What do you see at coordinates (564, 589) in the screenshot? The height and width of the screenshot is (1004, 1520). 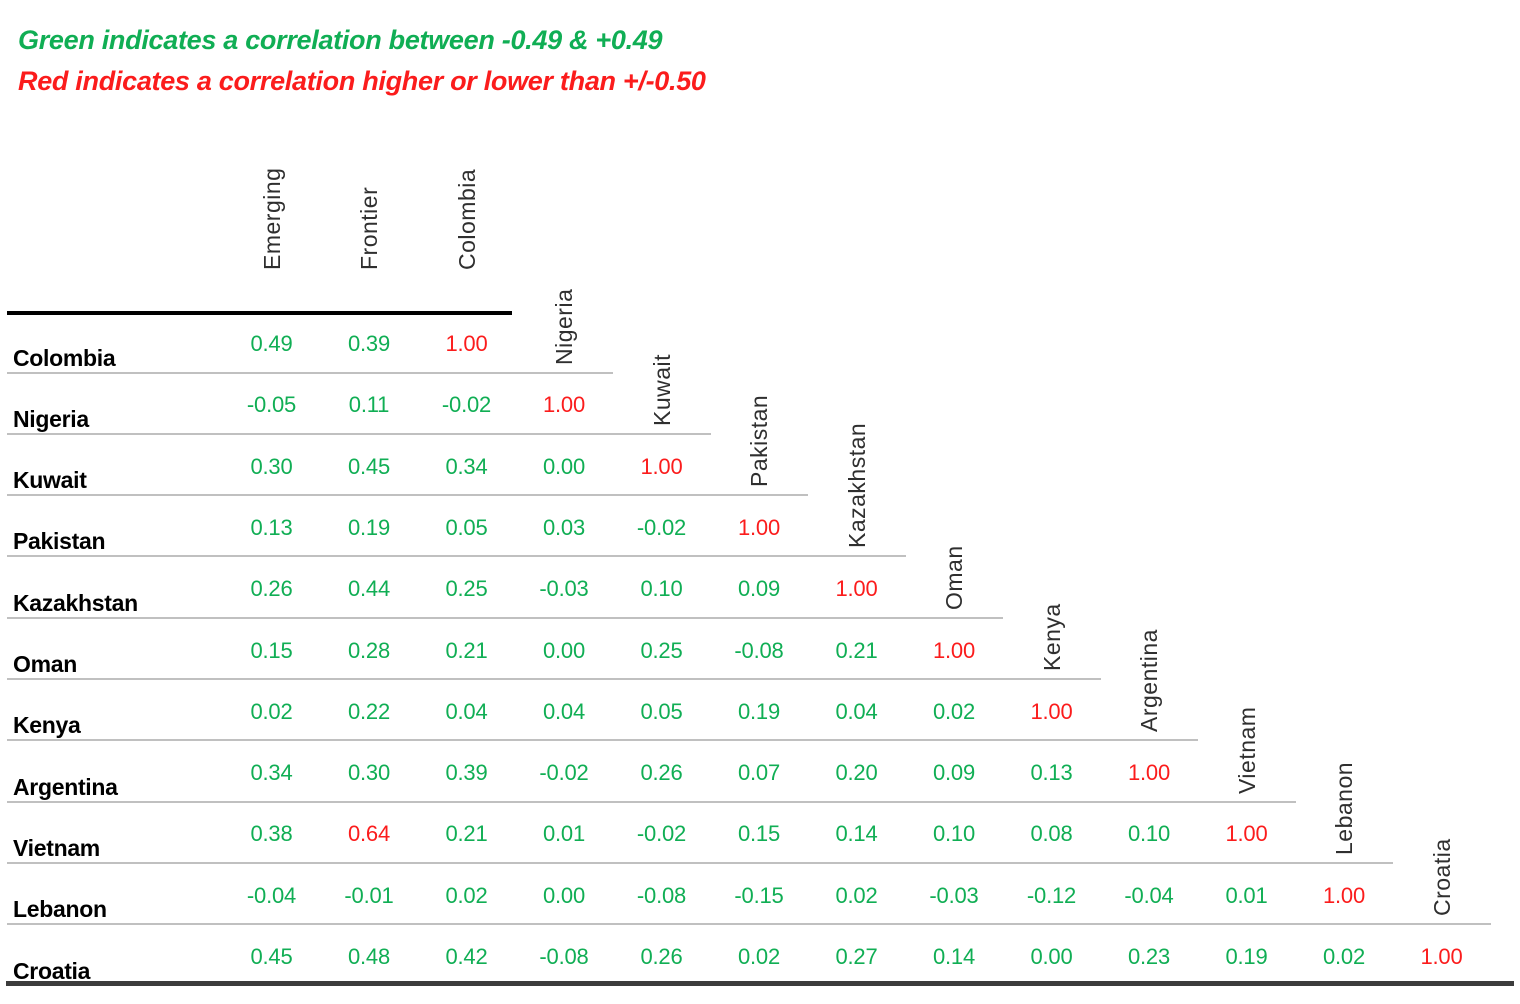 I see `cell-kazakhstan-nigeria: -0.03` at bounding box center [564, 589].